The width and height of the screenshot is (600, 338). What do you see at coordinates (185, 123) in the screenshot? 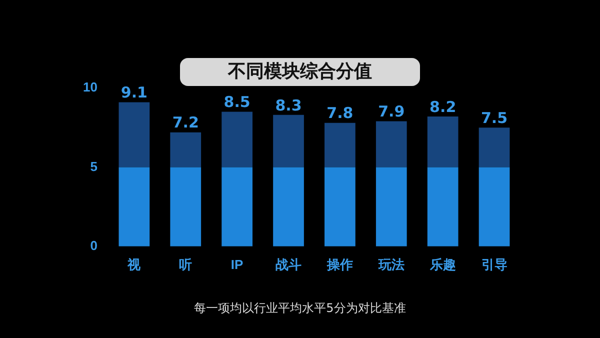
I see `total-label: 7.2` at bounding box center [185, 123].